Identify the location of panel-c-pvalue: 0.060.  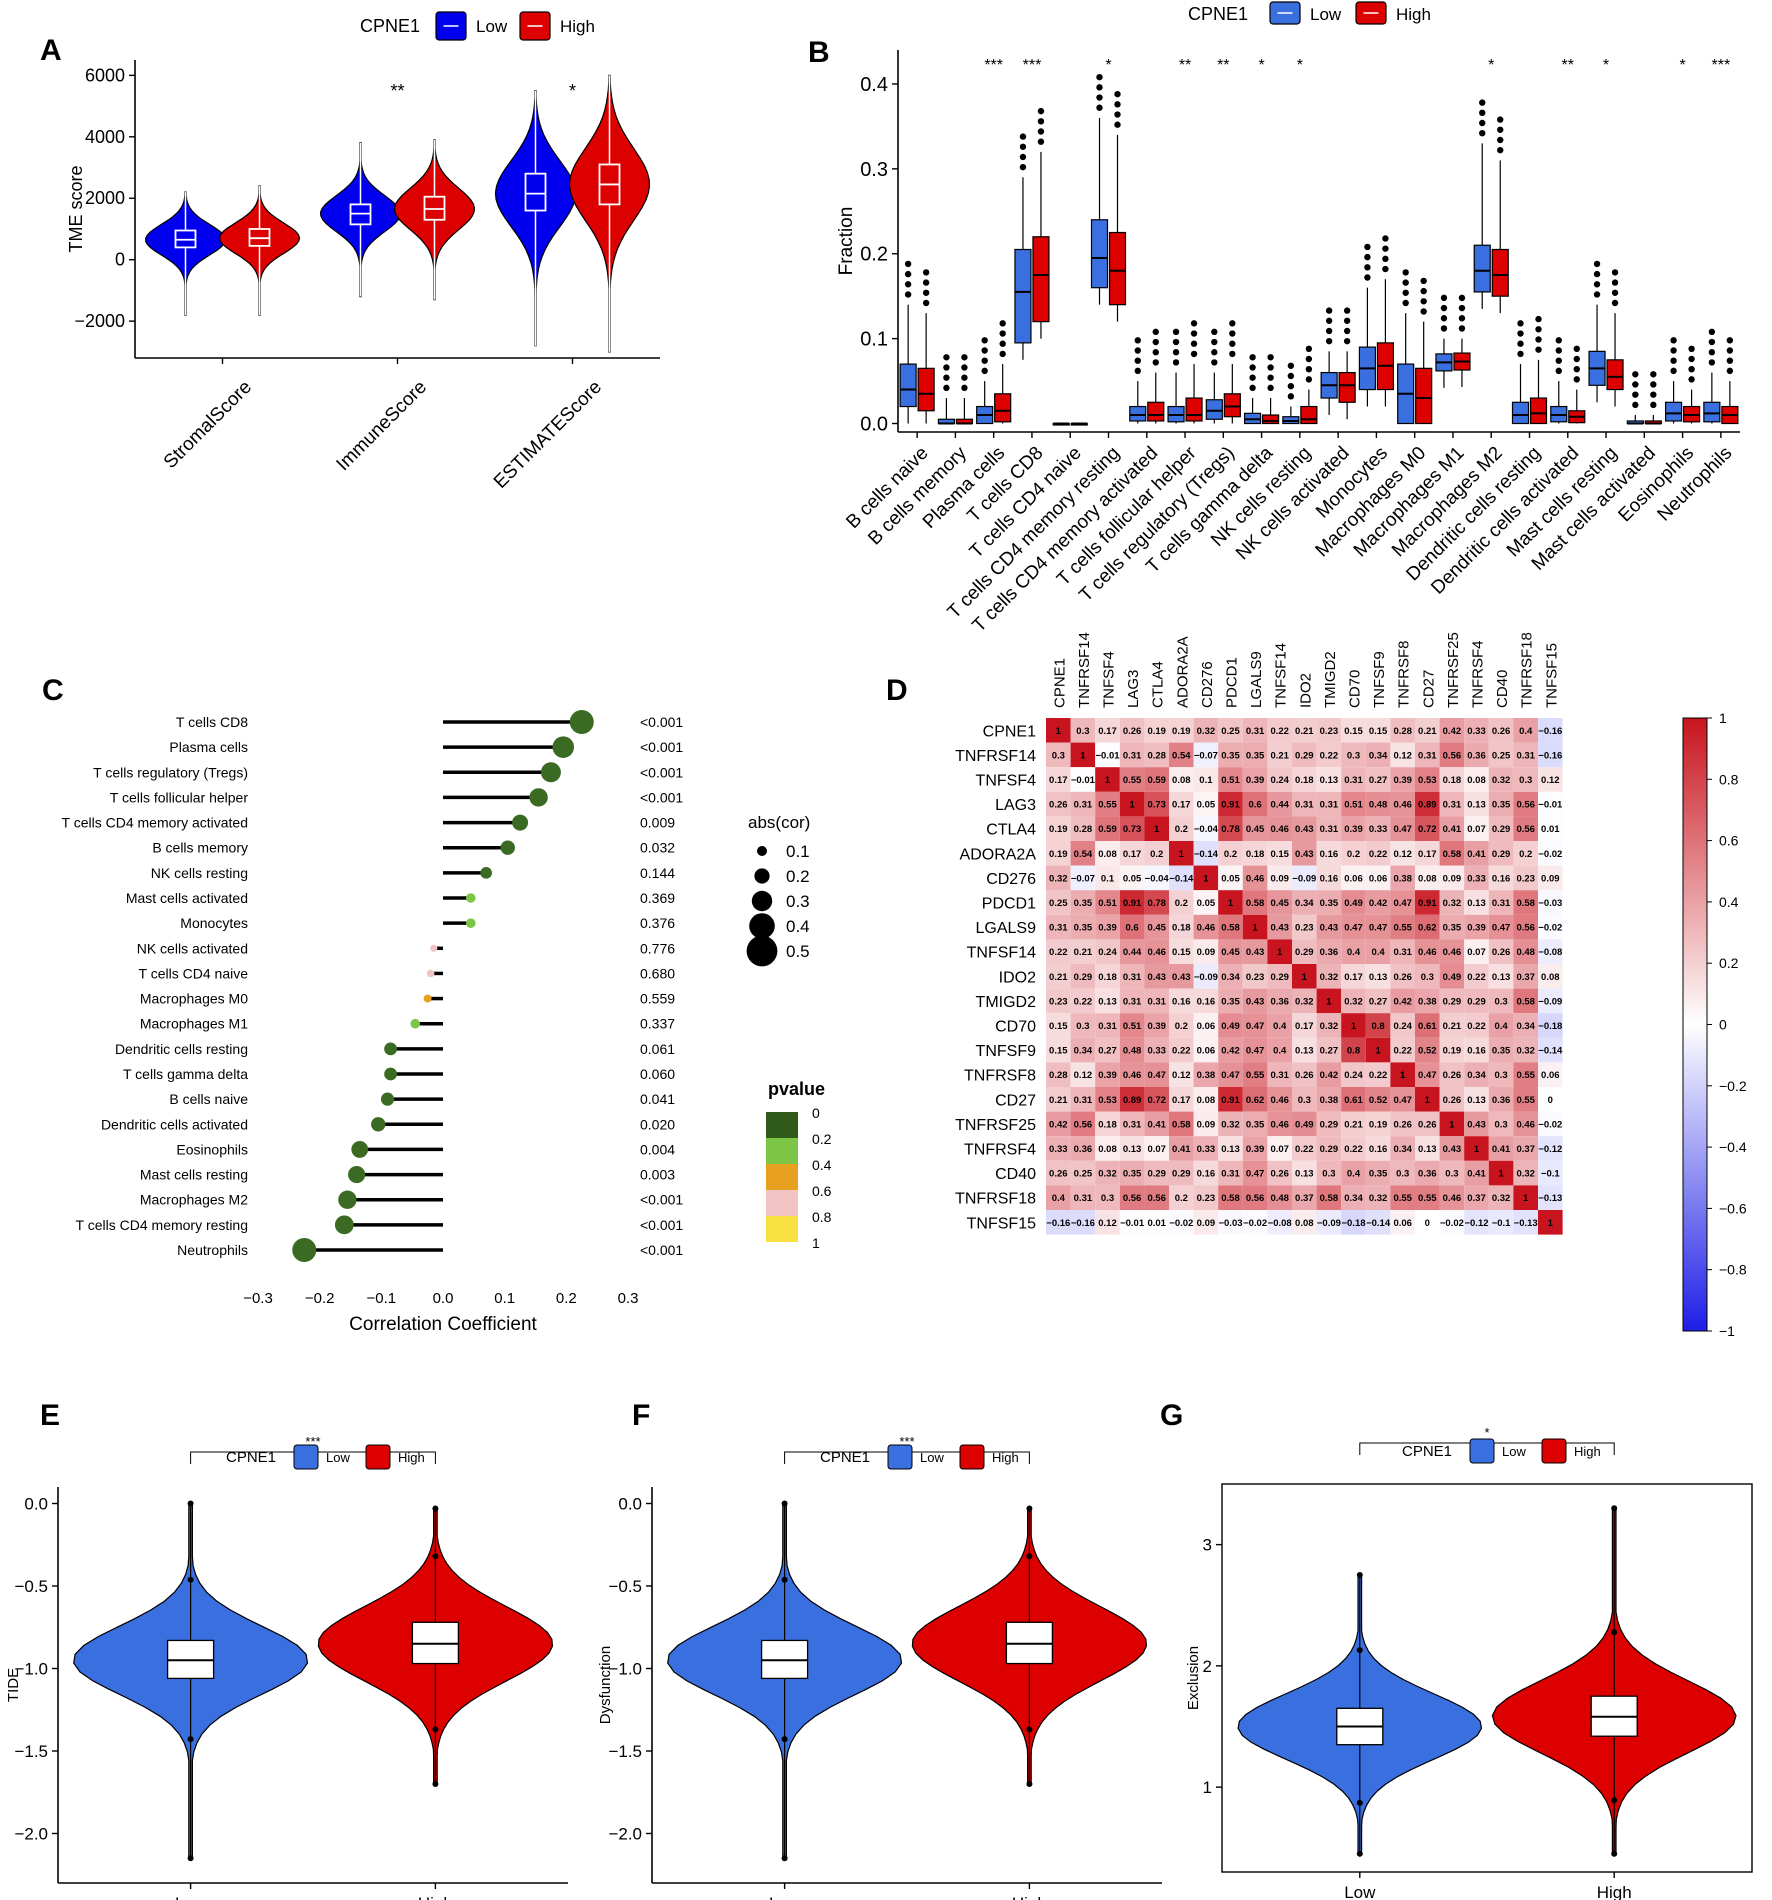
(657, 1074).